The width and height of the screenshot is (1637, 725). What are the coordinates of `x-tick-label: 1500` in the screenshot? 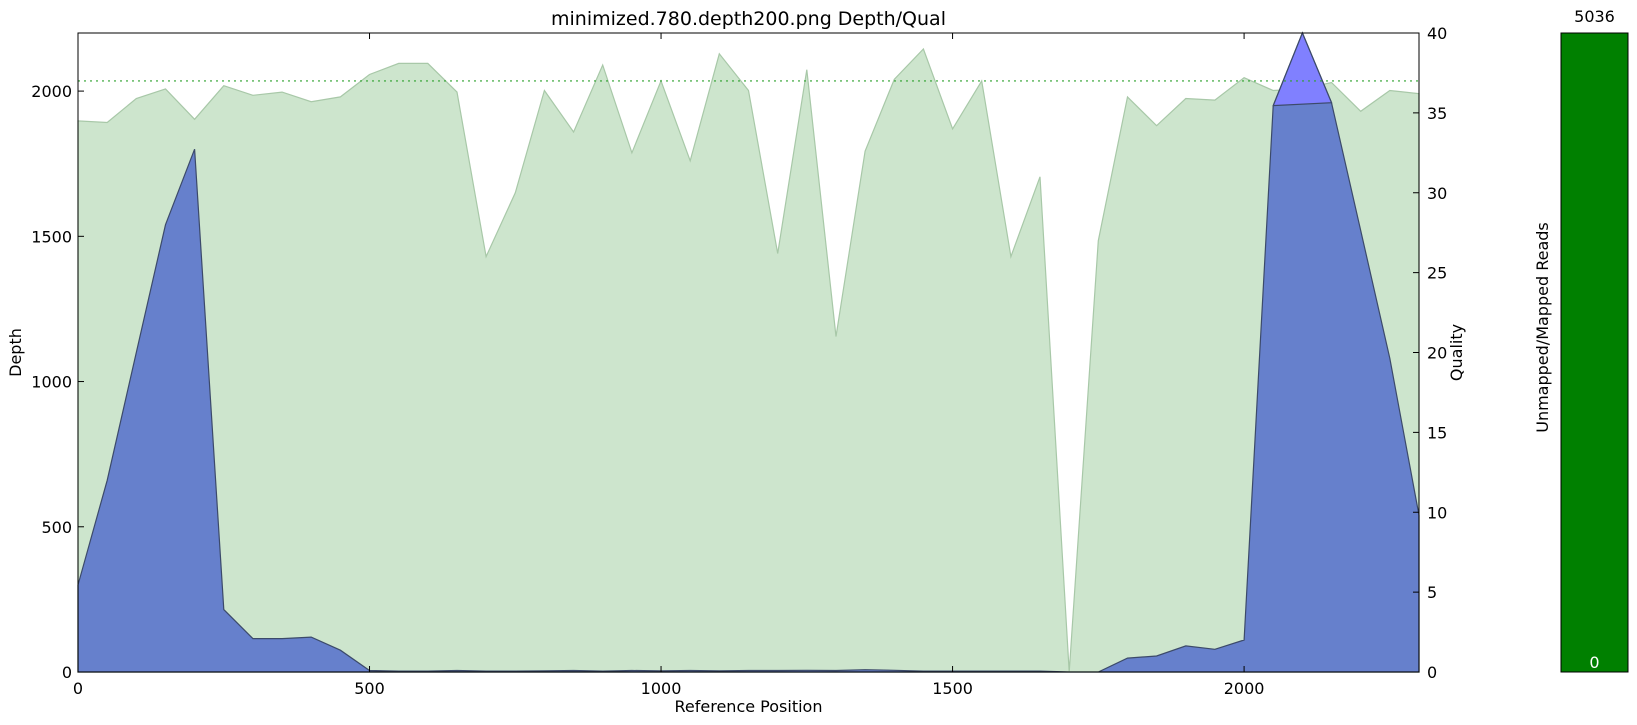 It's located at (952, 688).